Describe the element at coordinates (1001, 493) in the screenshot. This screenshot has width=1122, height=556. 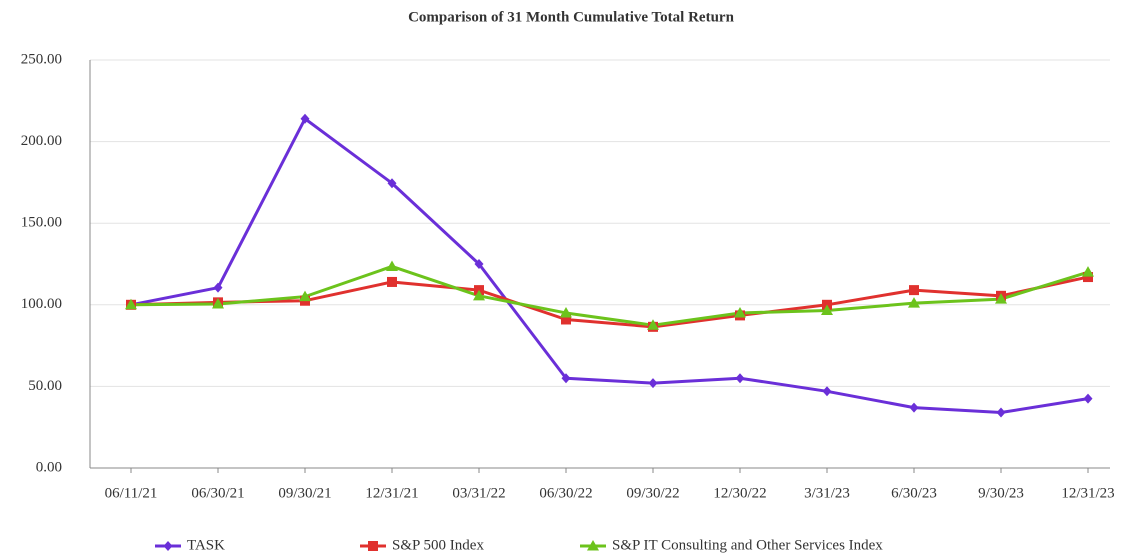
I see `x-tick-label: 9/30/23` at that location.